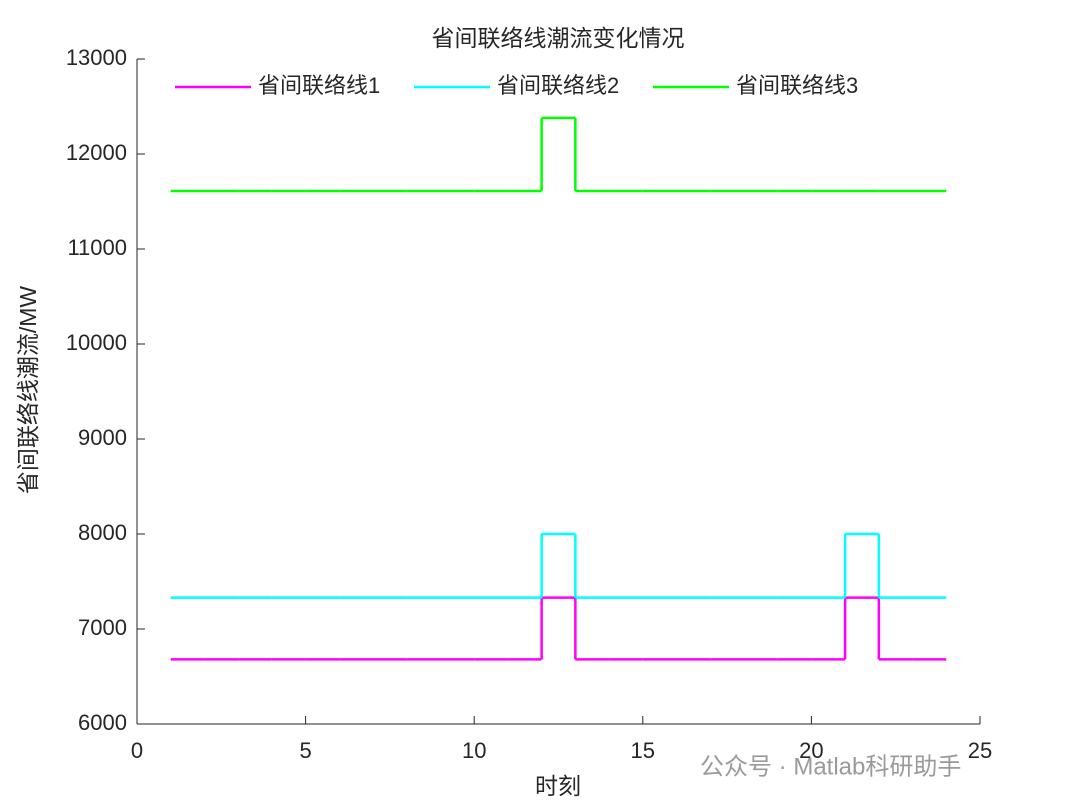 The width and height of the screenshot is (1080, 809). What do you see at coordinates (305, 750) in the screenshot?
I see `x-tick-label: 5` at bounding box center [305, 750].